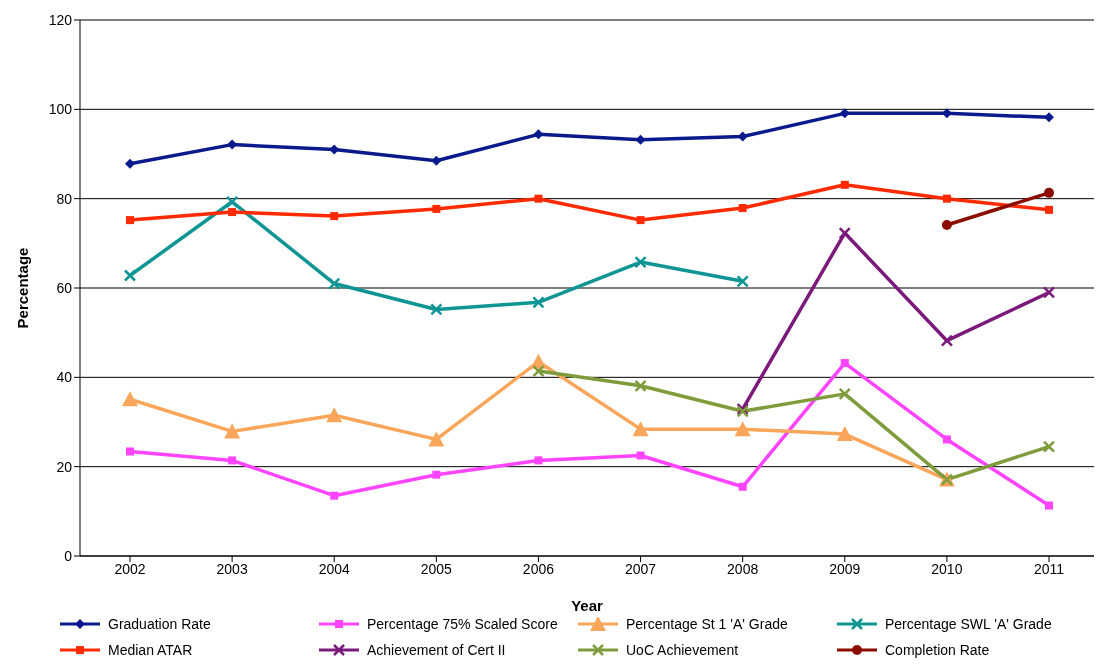 This screenshot has height=671, width=1117. What do you see at coordinates (436, 568) in the screenshot?
I see `x-tick-label: 2005` at bounding box center [436, 568].